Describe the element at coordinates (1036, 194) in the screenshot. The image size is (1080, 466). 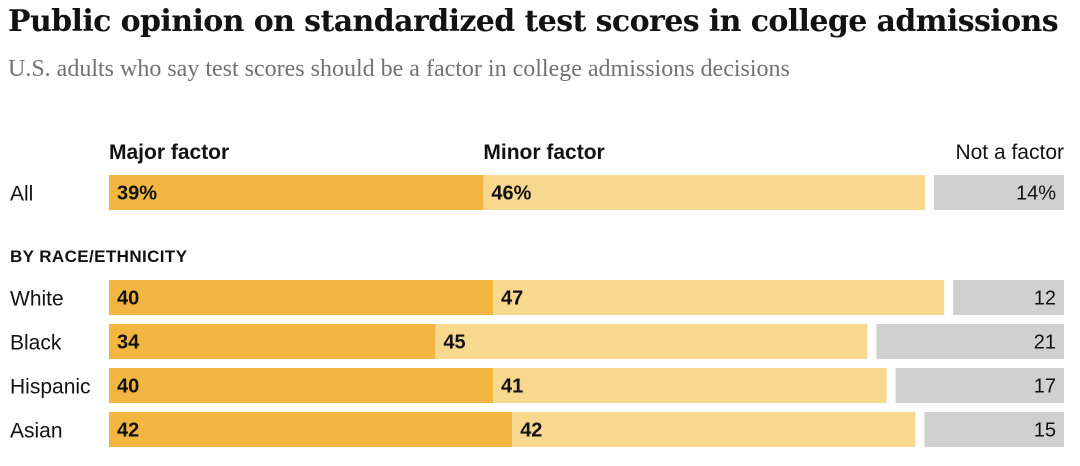
I see `value-not-all: 14%` at that location.